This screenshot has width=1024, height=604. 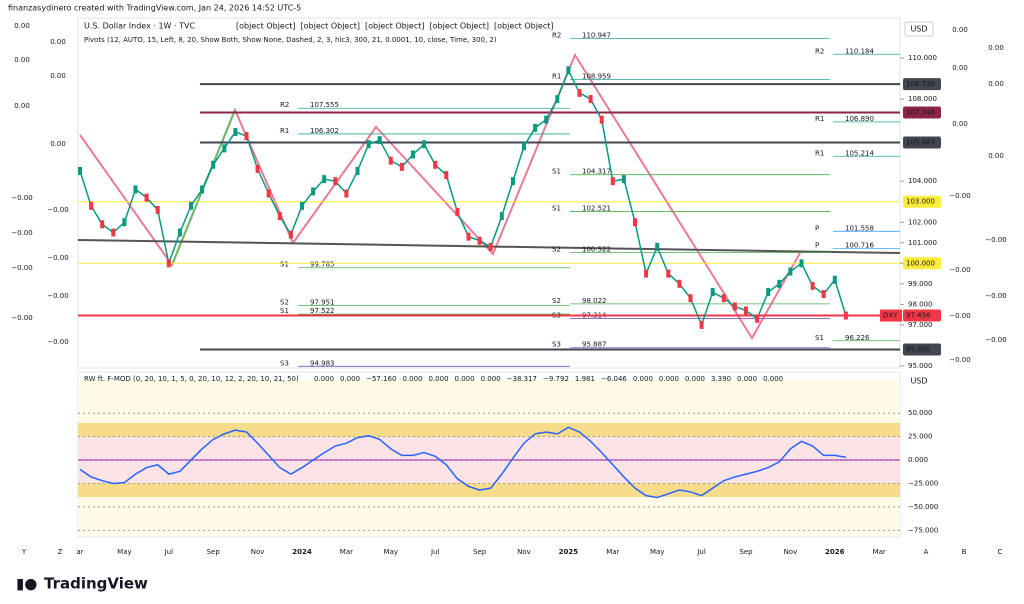 I want to click on osc-reading: −9.792, so click(x=556, y=379).